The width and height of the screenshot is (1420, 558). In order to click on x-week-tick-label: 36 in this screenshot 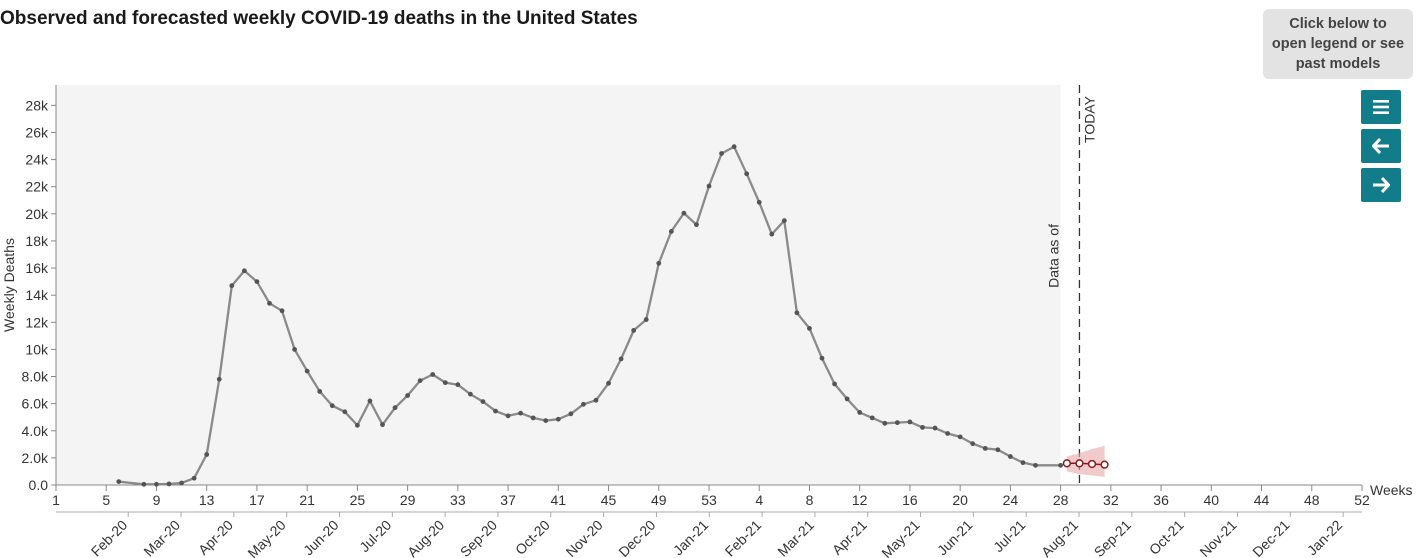, I will do `click(1161, 500)`.